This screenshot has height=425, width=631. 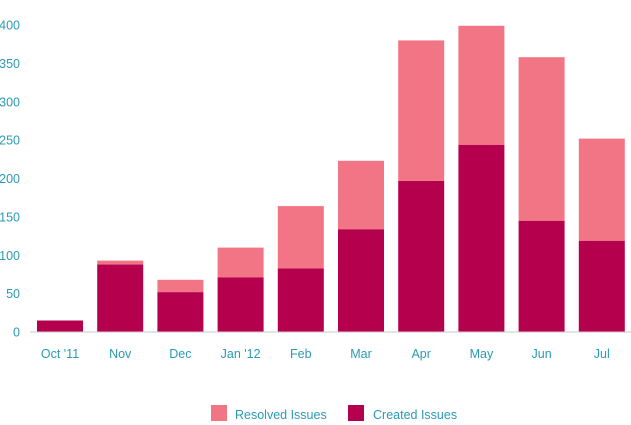 What do you see at coordinates (10, 64) in the screenshot?
I see `y-tick-label: 350` at bounding box center [10, 64].